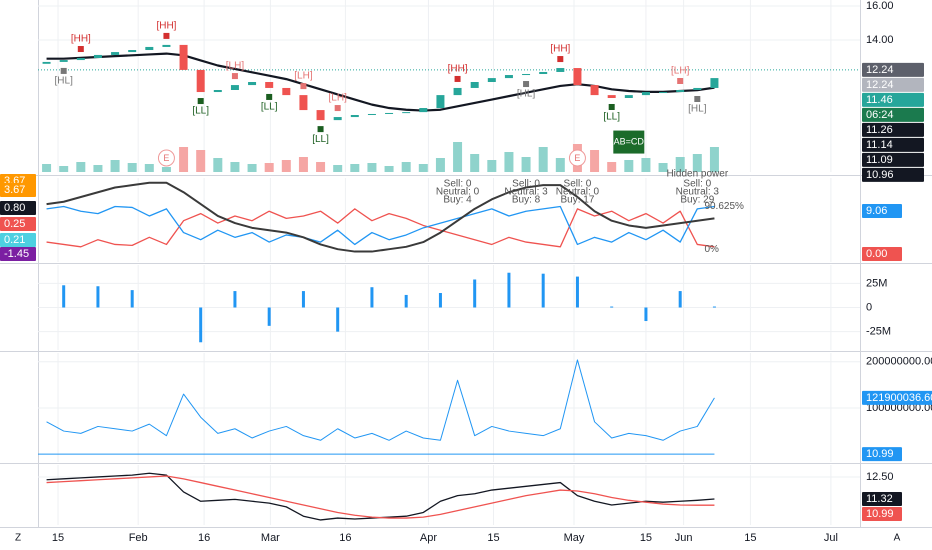 The width and height of the screenshot is (932, 550). What do you see at coordinates (880, 115) in the screenshot?
I see `price-label: 06:24` at bounding box center [880, 115].